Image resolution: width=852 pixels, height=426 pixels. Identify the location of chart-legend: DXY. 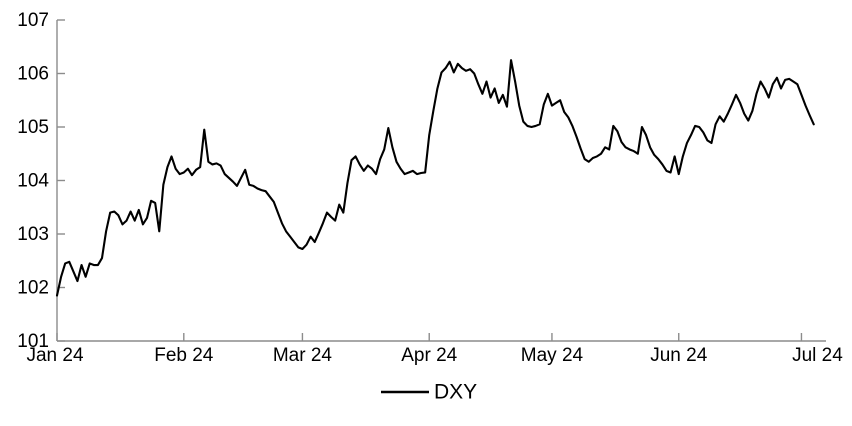
(429, 392).